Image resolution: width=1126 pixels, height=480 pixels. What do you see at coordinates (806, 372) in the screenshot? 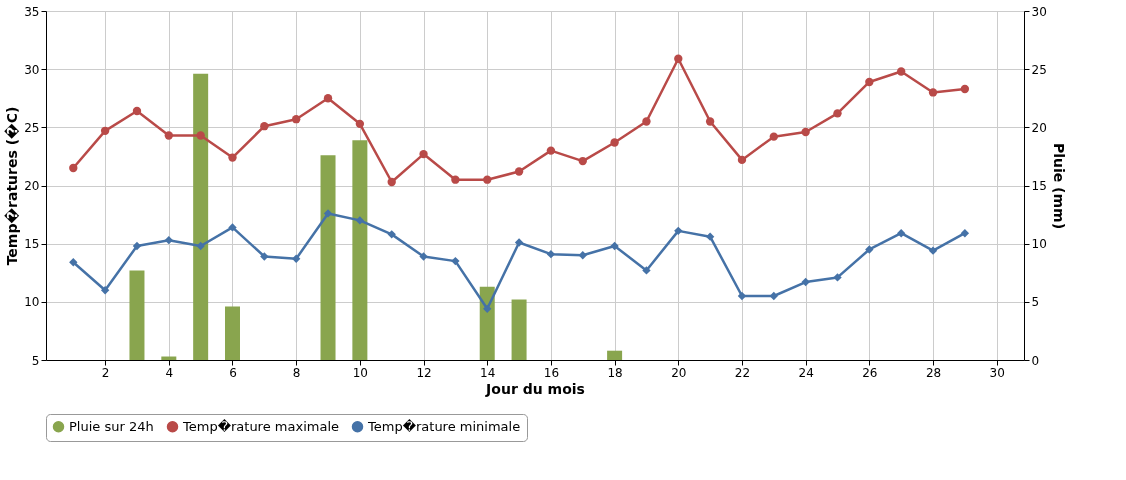
I see `x-tick-label: 24` at bounding box center [806, 372].